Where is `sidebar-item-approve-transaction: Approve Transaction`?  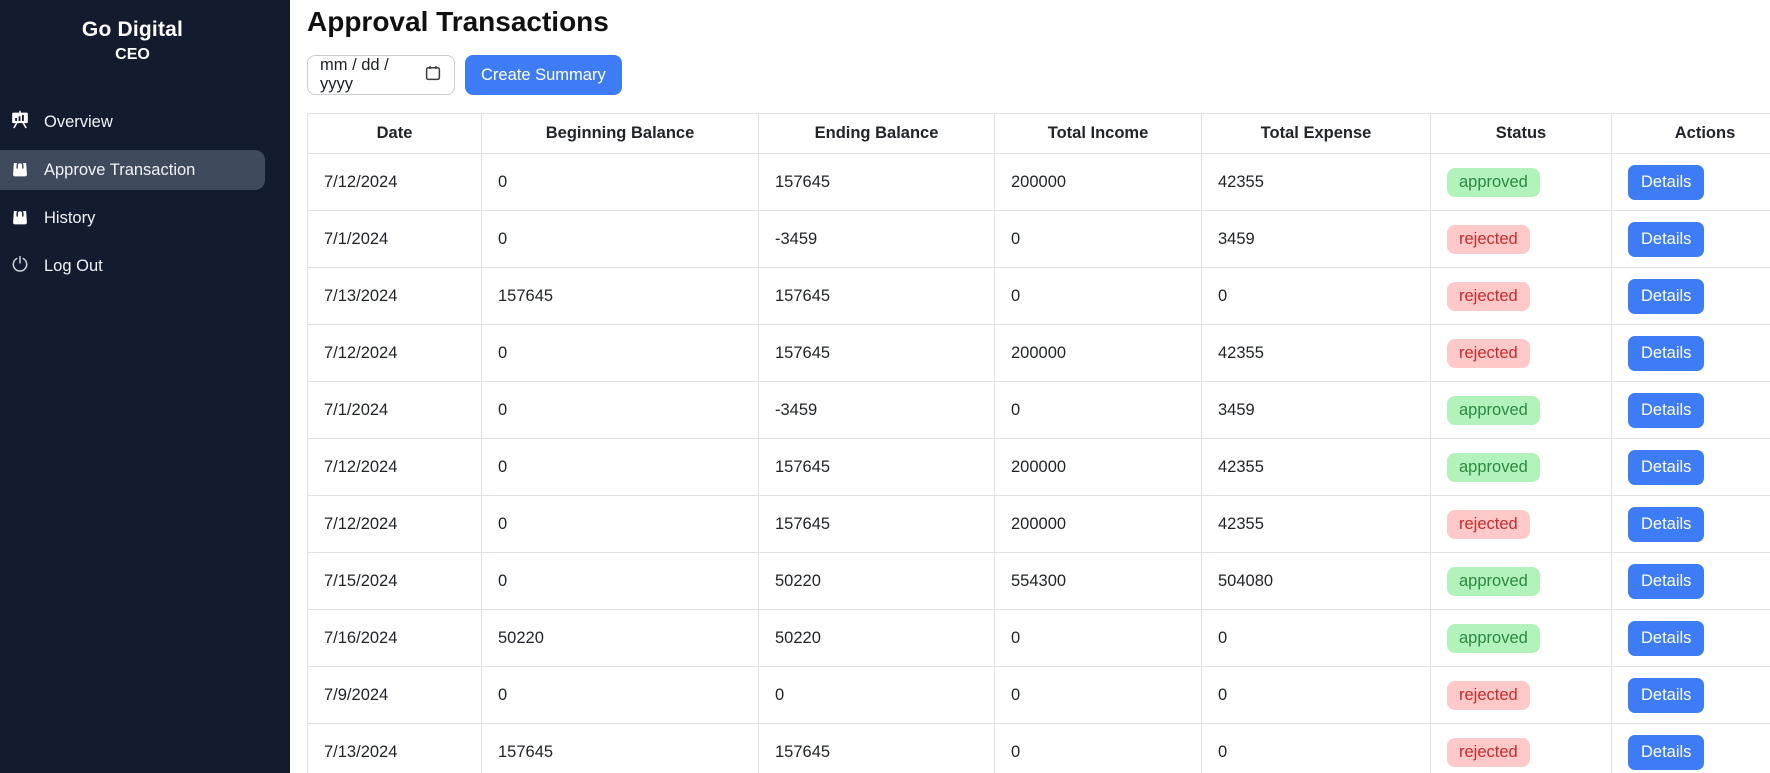 sidebar-item-approve-transaction: Approve Transaction is located at coordinates (132, 170).